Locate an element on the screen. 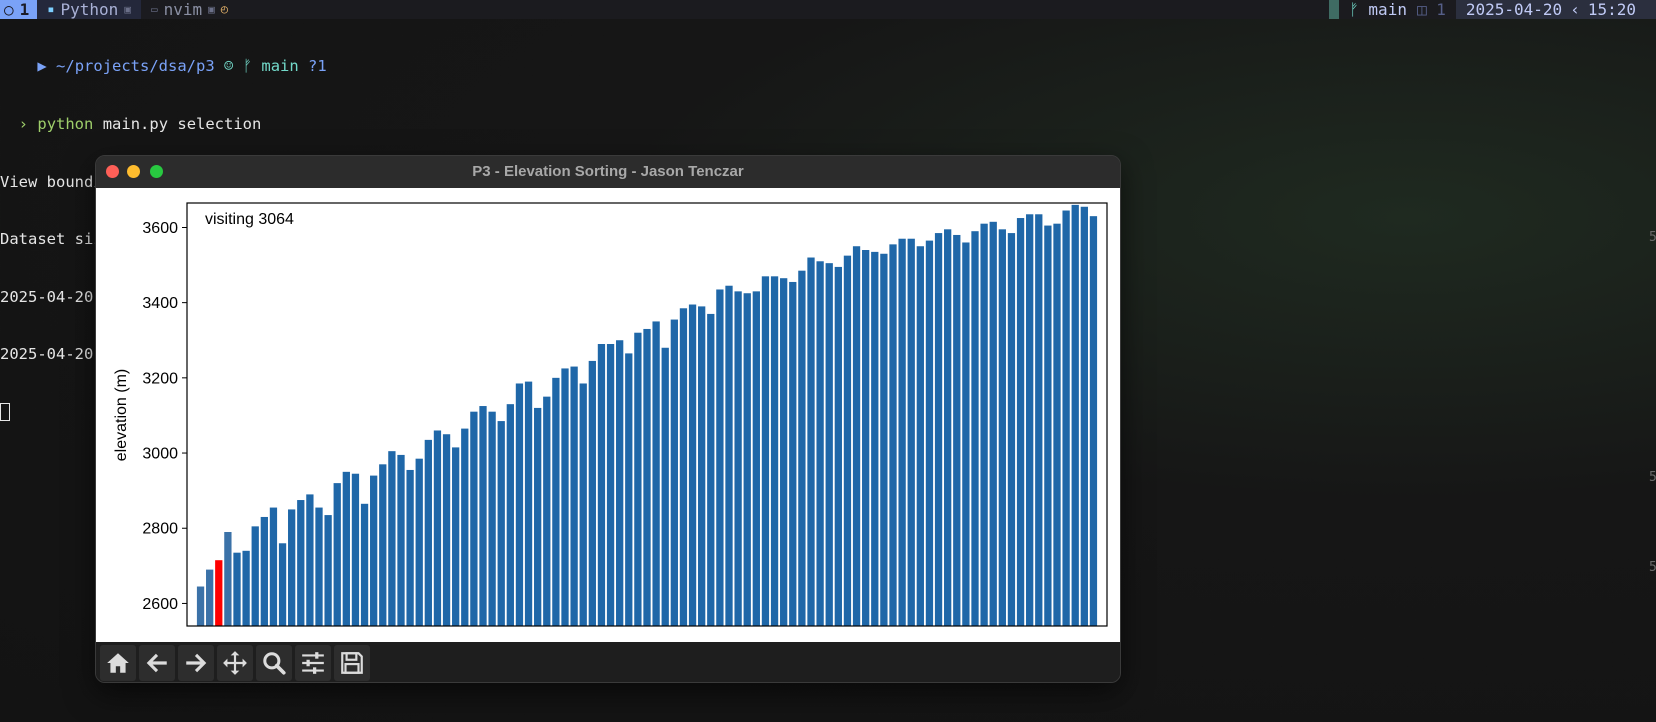 The width and height of the screenshot is (1656, 722). pane-count: ◫ 1 is located at coordinates (1431, 9).